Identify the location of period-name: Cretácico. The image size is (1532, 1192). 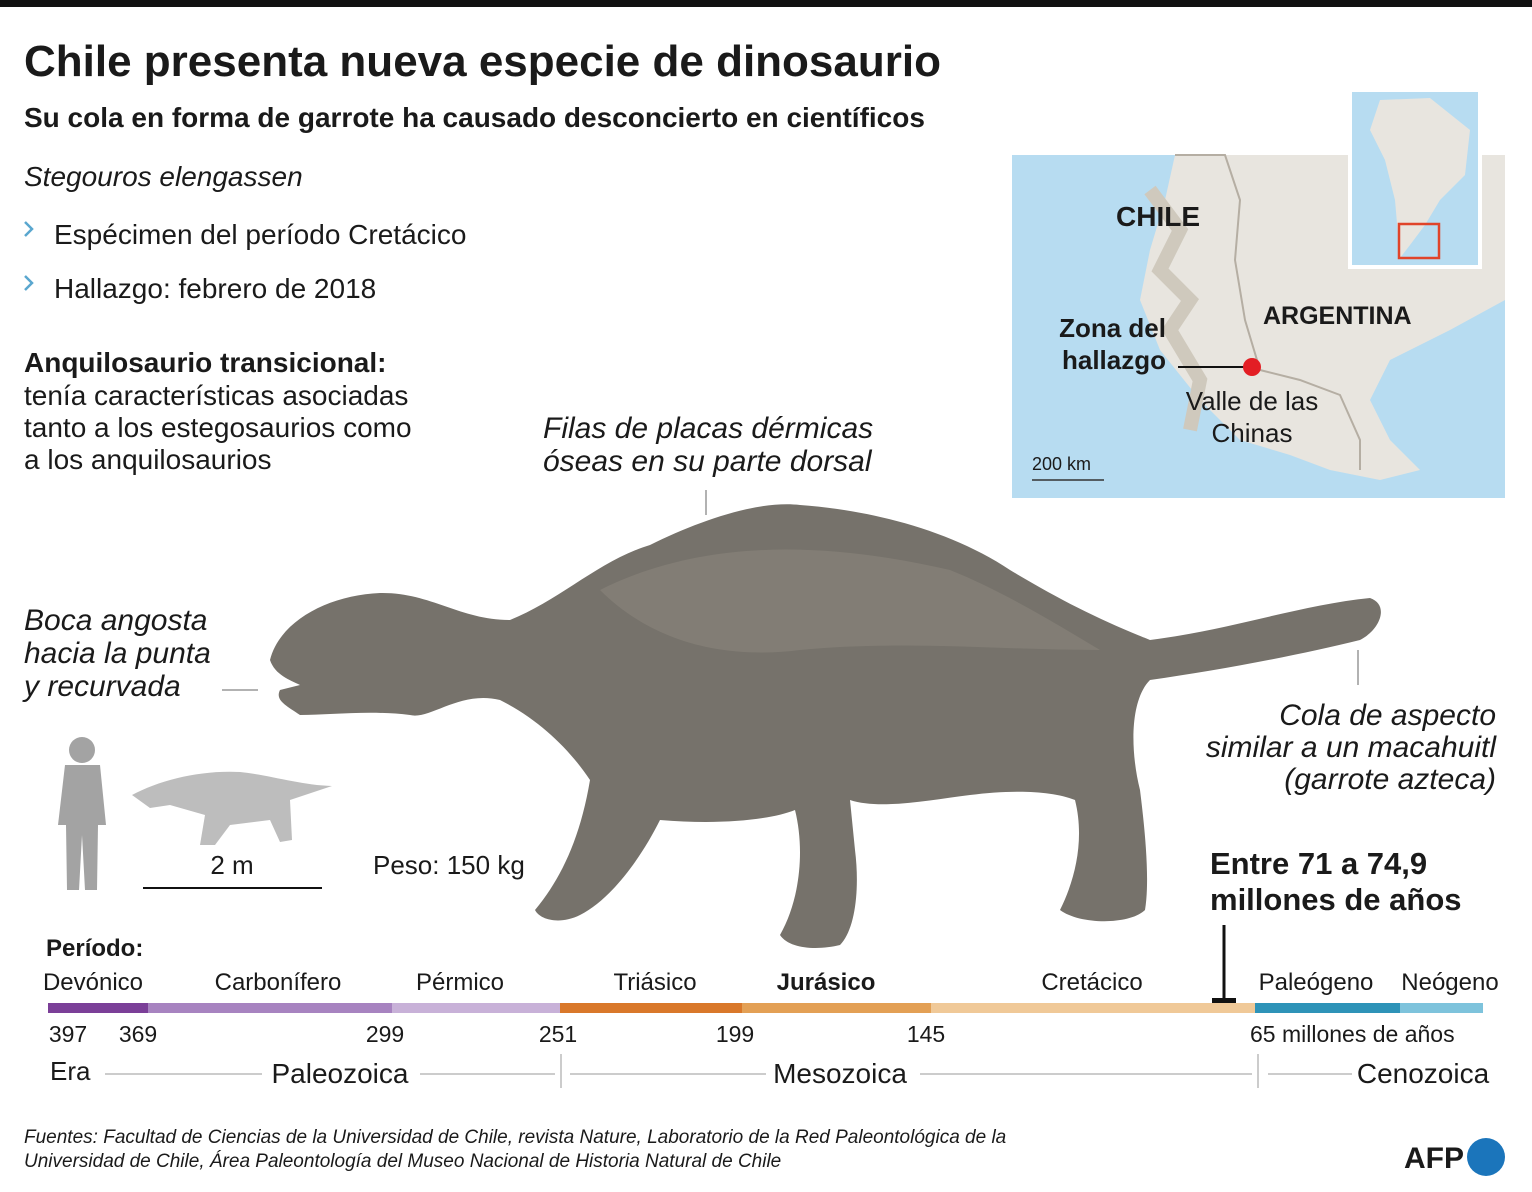
(1091, 982).